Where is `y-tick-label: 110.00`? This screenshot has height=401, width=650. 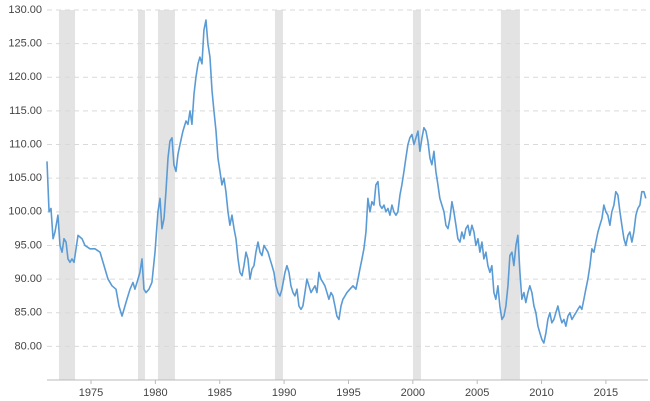
y-tick-label: 110.00 is located at coordinates (25, 144).